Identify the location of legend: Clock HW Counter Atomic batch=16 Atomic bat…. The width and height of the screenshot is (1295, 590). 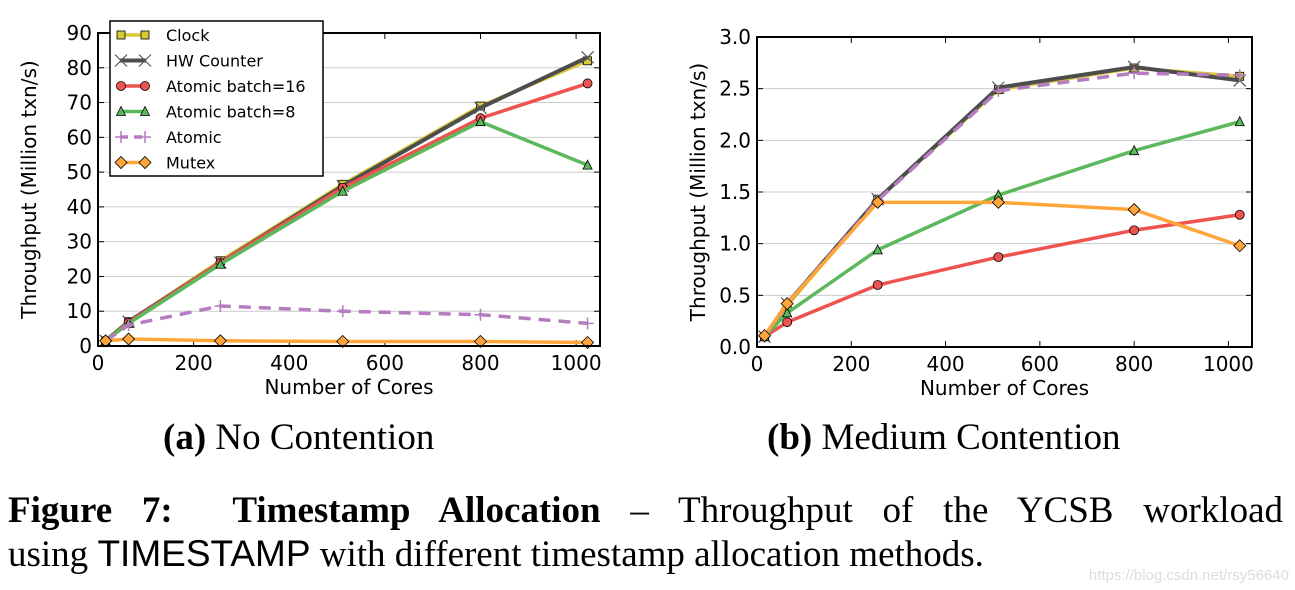
(216, 98).